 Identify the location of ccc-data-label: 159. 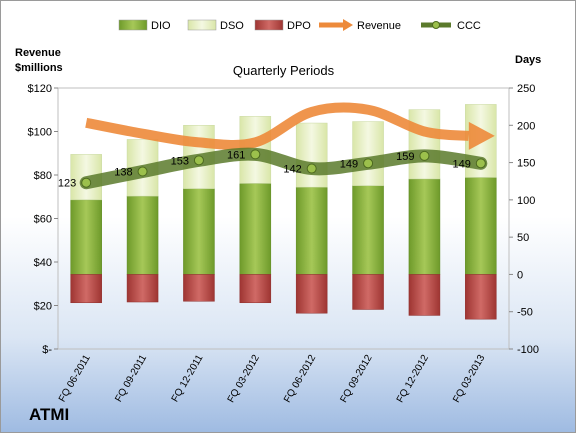
(405, 157).